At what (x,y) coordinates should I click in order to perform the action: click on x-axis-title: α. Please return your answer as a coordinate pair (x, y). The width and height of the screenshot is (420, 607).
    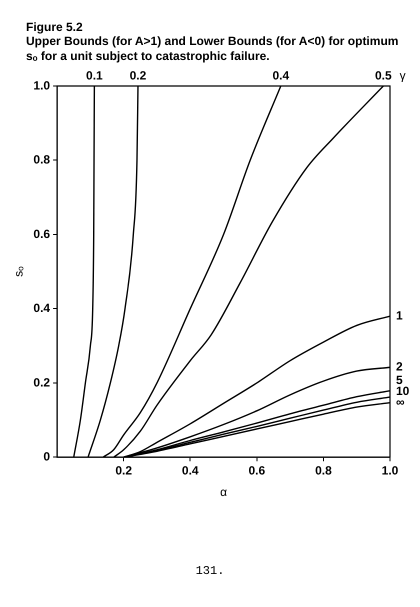
    Looking at the image, I should click on (224, 492).